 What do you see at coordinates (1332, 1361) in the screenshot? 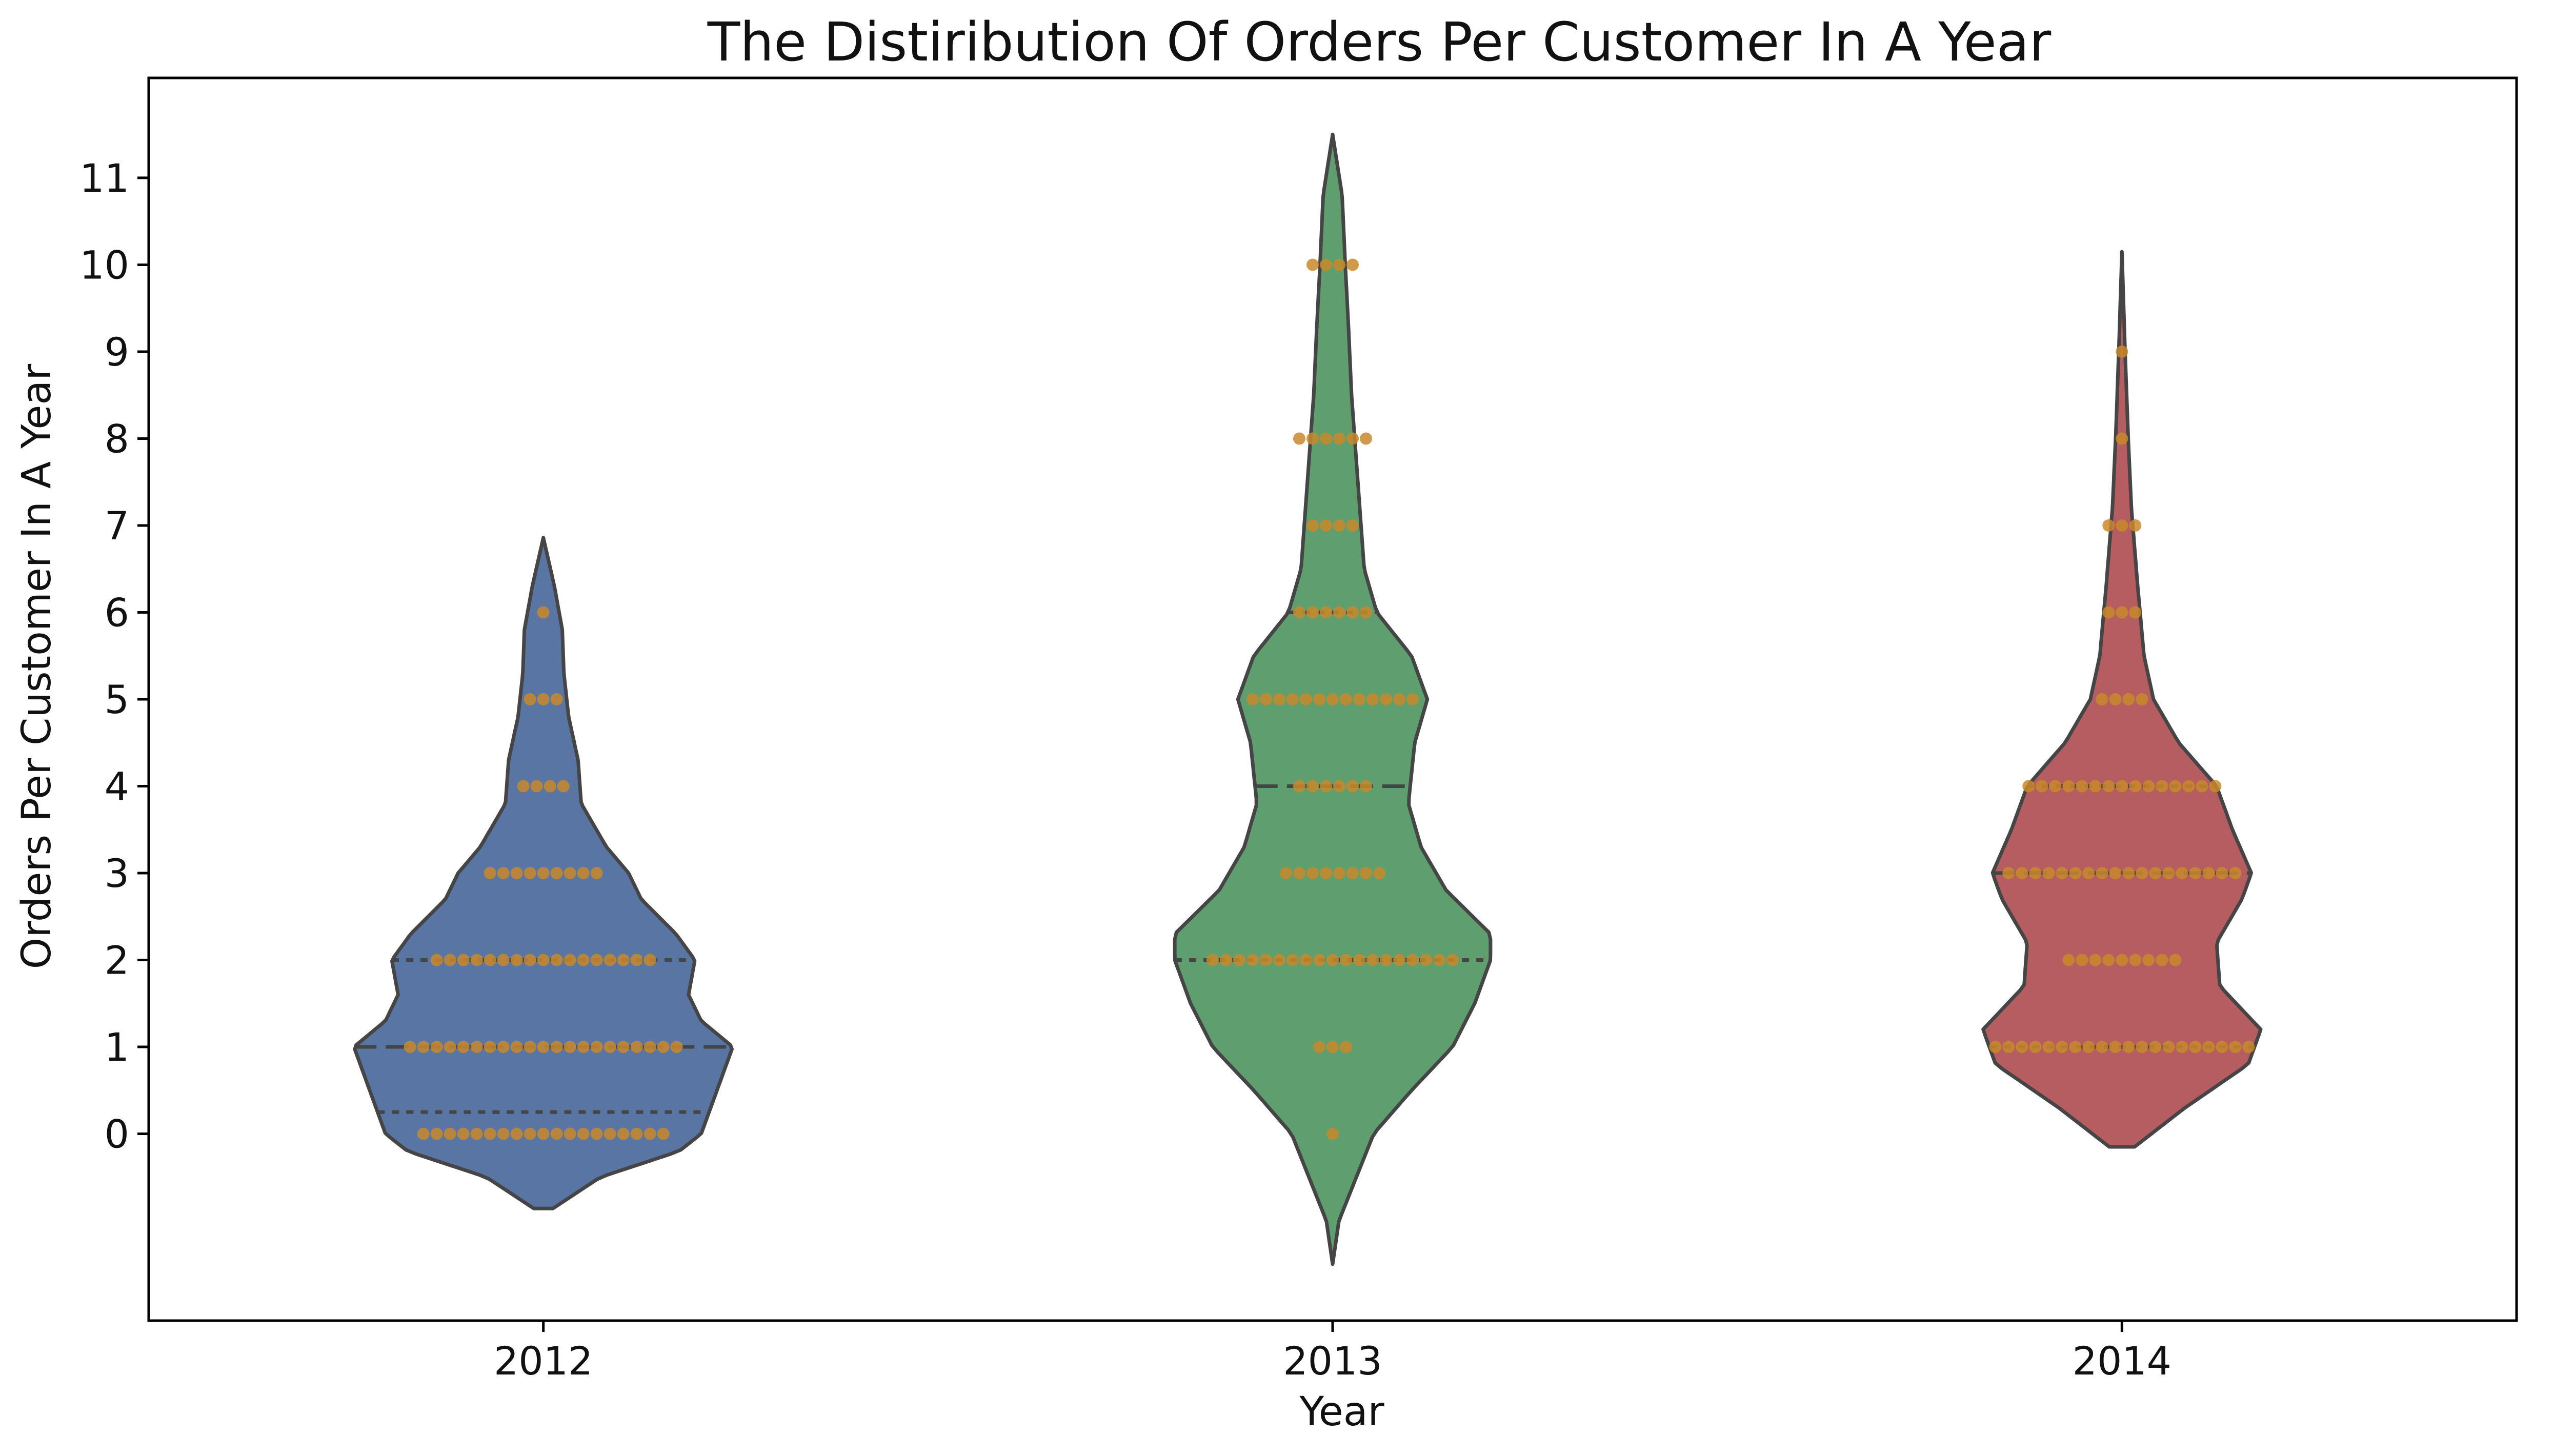
I see `x-tick-label: 2013` at bounding box center [1332, 1361].